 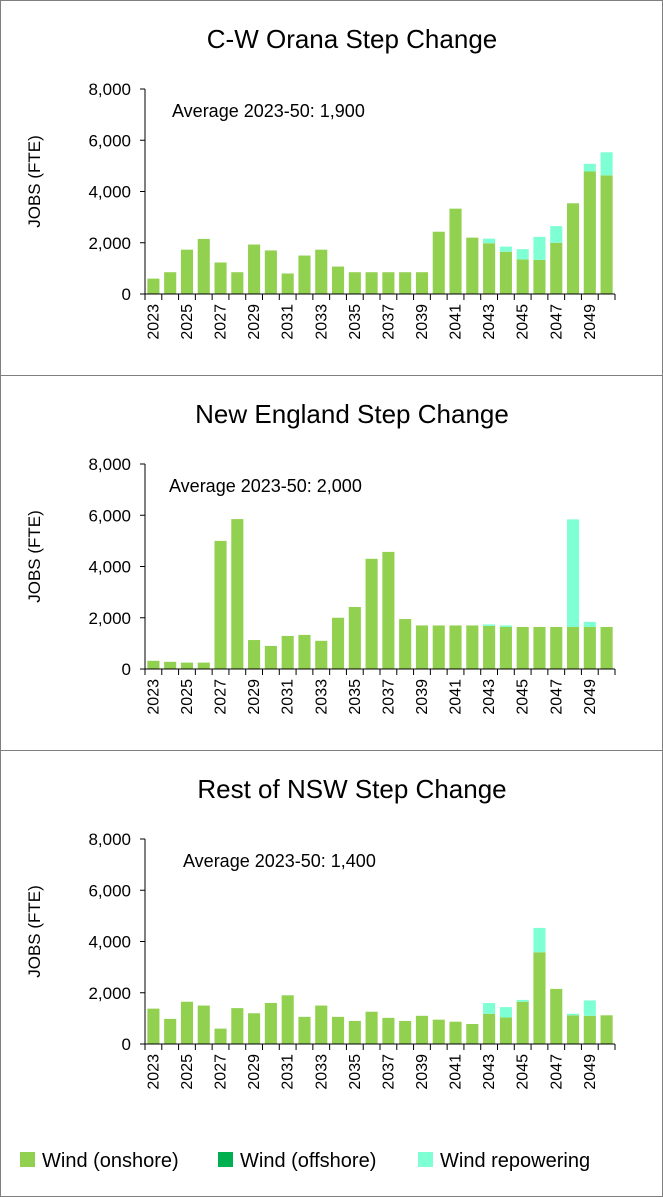 What do you see at coordinates (109, 567) in the screenshot?
I see `y-tick-label: 4,000` at bounding box center [109, 567].